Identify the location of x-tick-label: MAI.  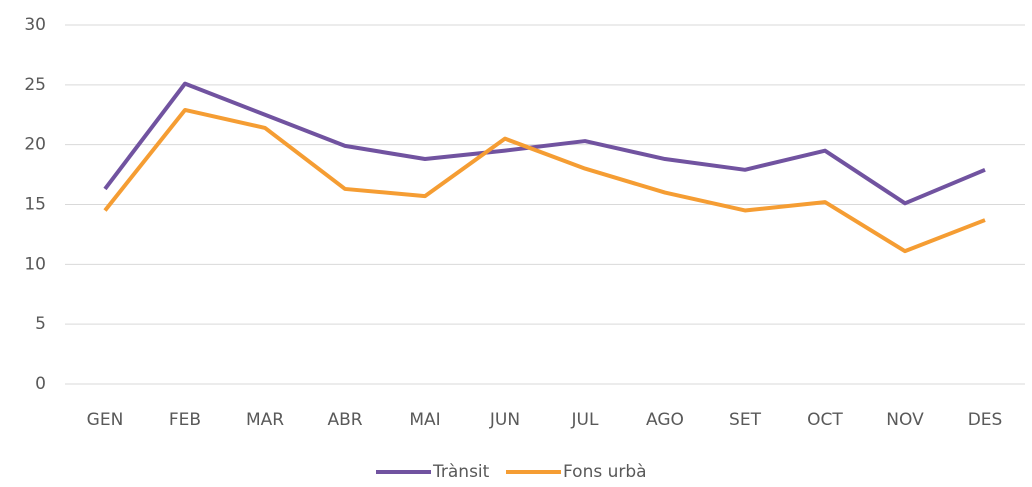
(424, 420).